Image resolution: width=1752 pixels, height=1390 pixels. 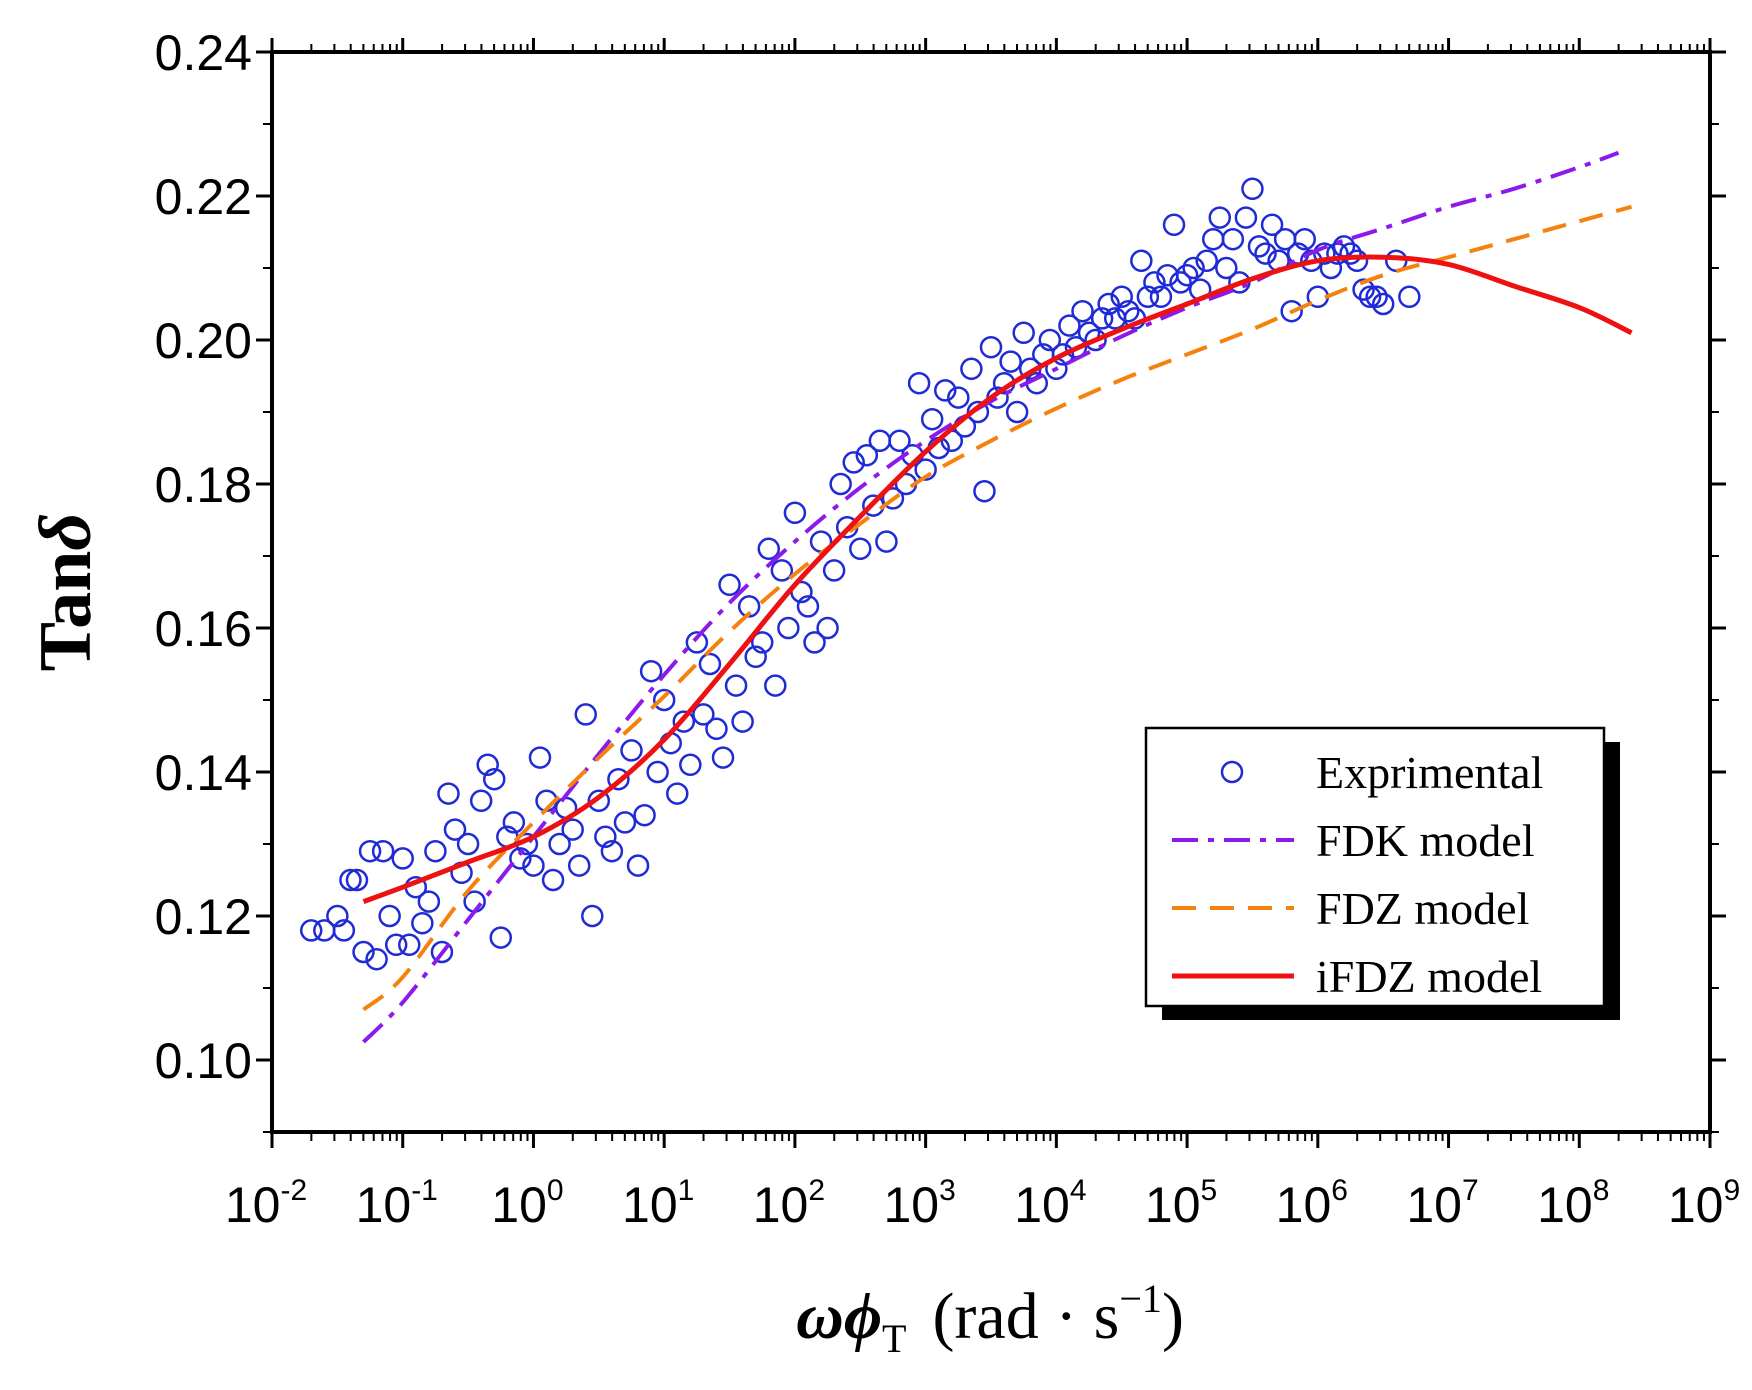 What do you see at coordinates (1050, 1203) in the screenshot?
I see `x-tick-label: 10⁴` at bounding box center [1050, 1203].